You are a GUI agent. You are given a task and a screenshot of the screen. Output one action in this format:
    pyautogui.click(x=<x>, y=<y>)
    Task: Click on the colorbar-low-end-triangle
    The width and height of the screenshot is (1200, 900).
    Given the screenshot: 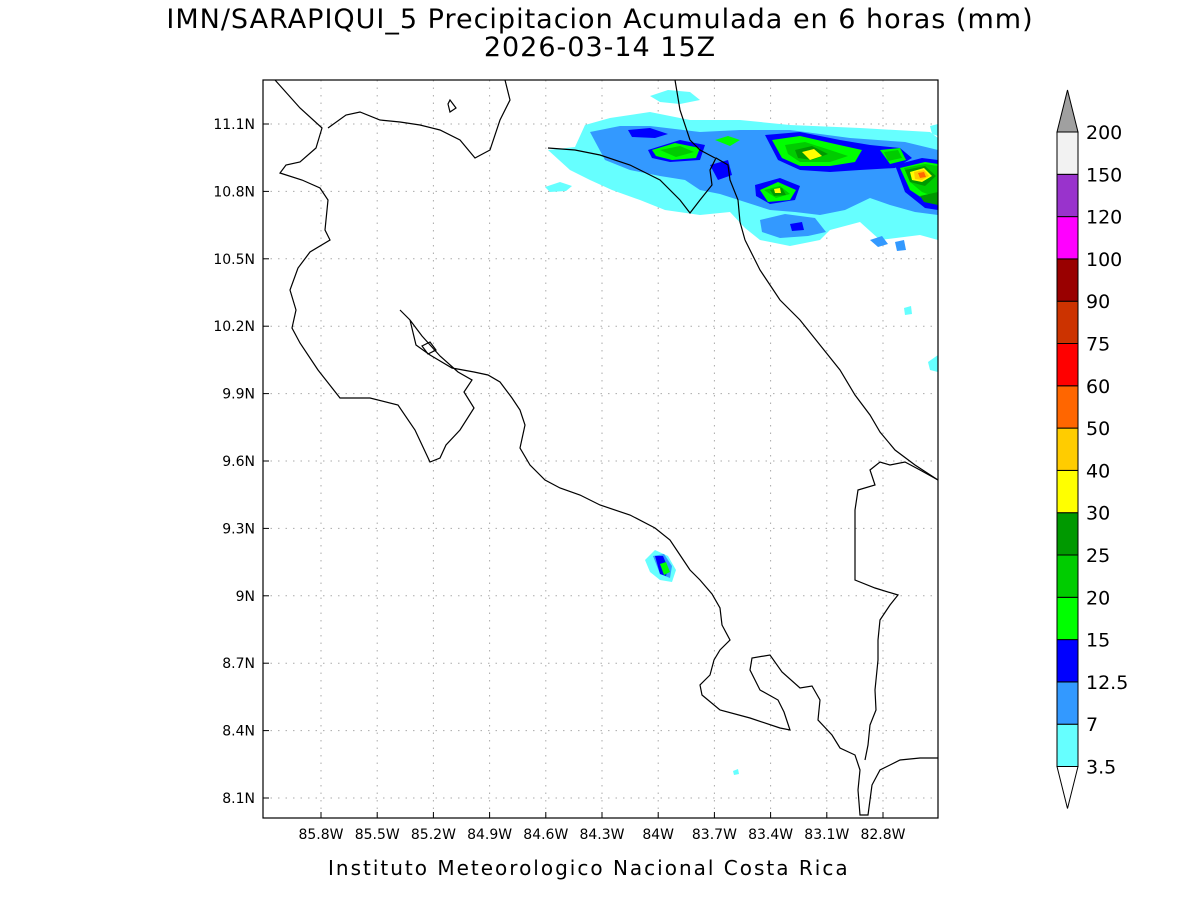 What is the action you would take?
    pyautogui.click(x=1067, y=787)
    